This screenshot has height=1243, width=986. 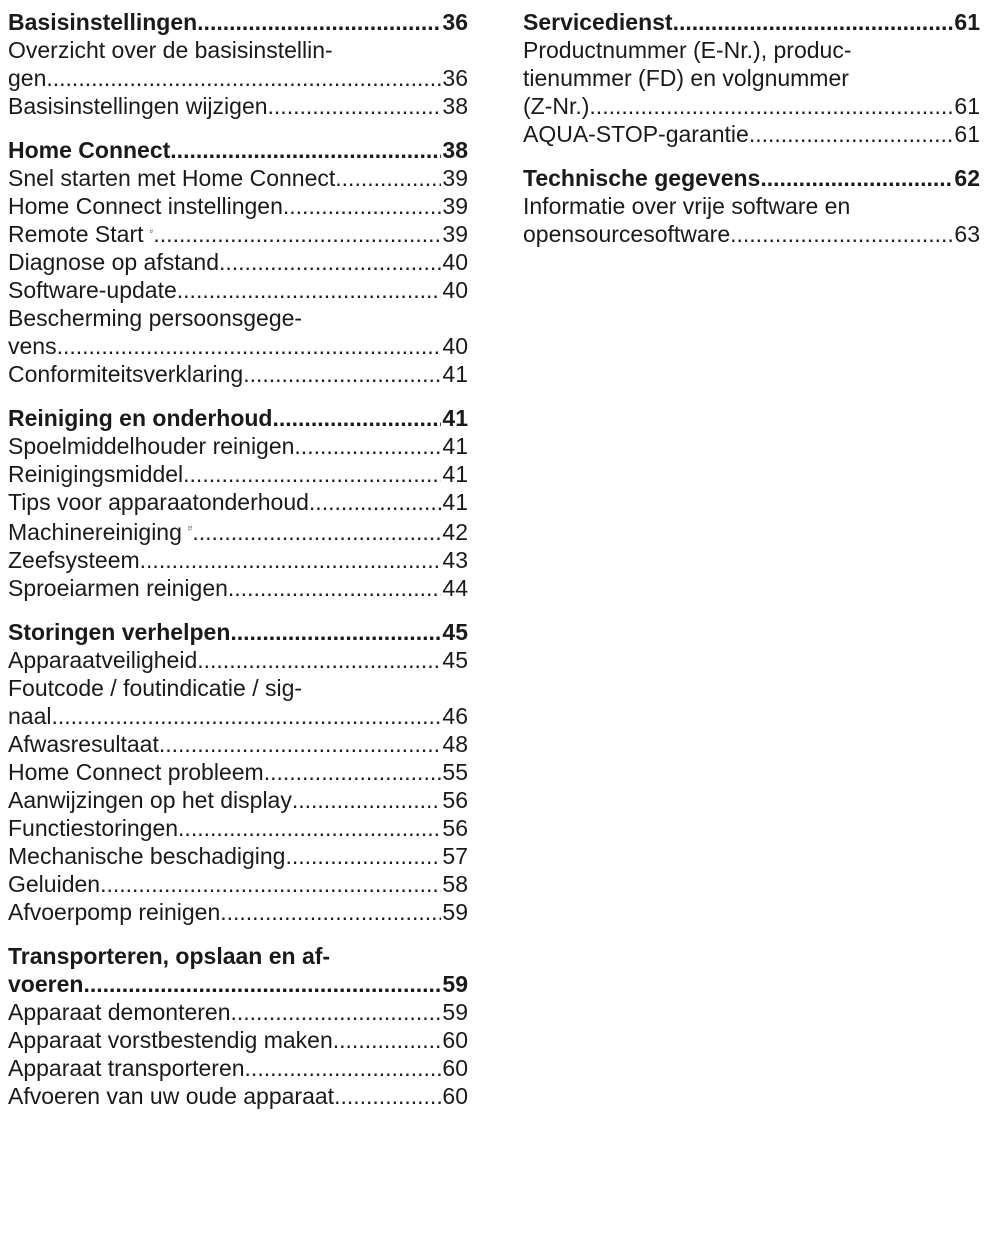 I want to click on toc-heading: Basisinstellingen 36, so click(x=238, y=22).